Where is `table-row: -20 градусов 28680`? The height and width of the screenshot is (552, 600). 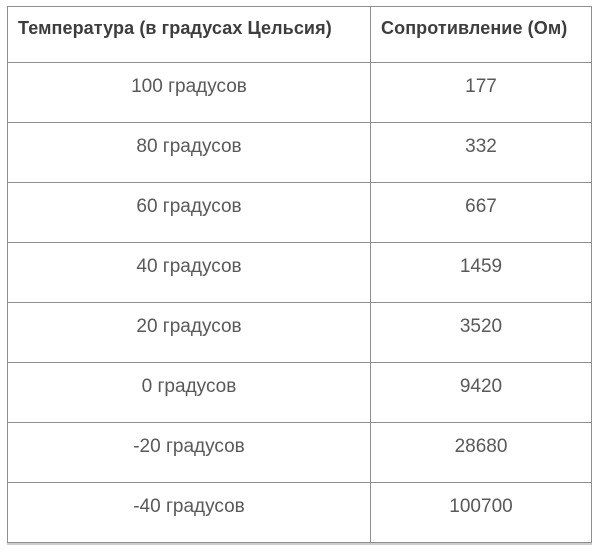
table-row: -20 градусов 28680 is located at coordinates (299, 452).